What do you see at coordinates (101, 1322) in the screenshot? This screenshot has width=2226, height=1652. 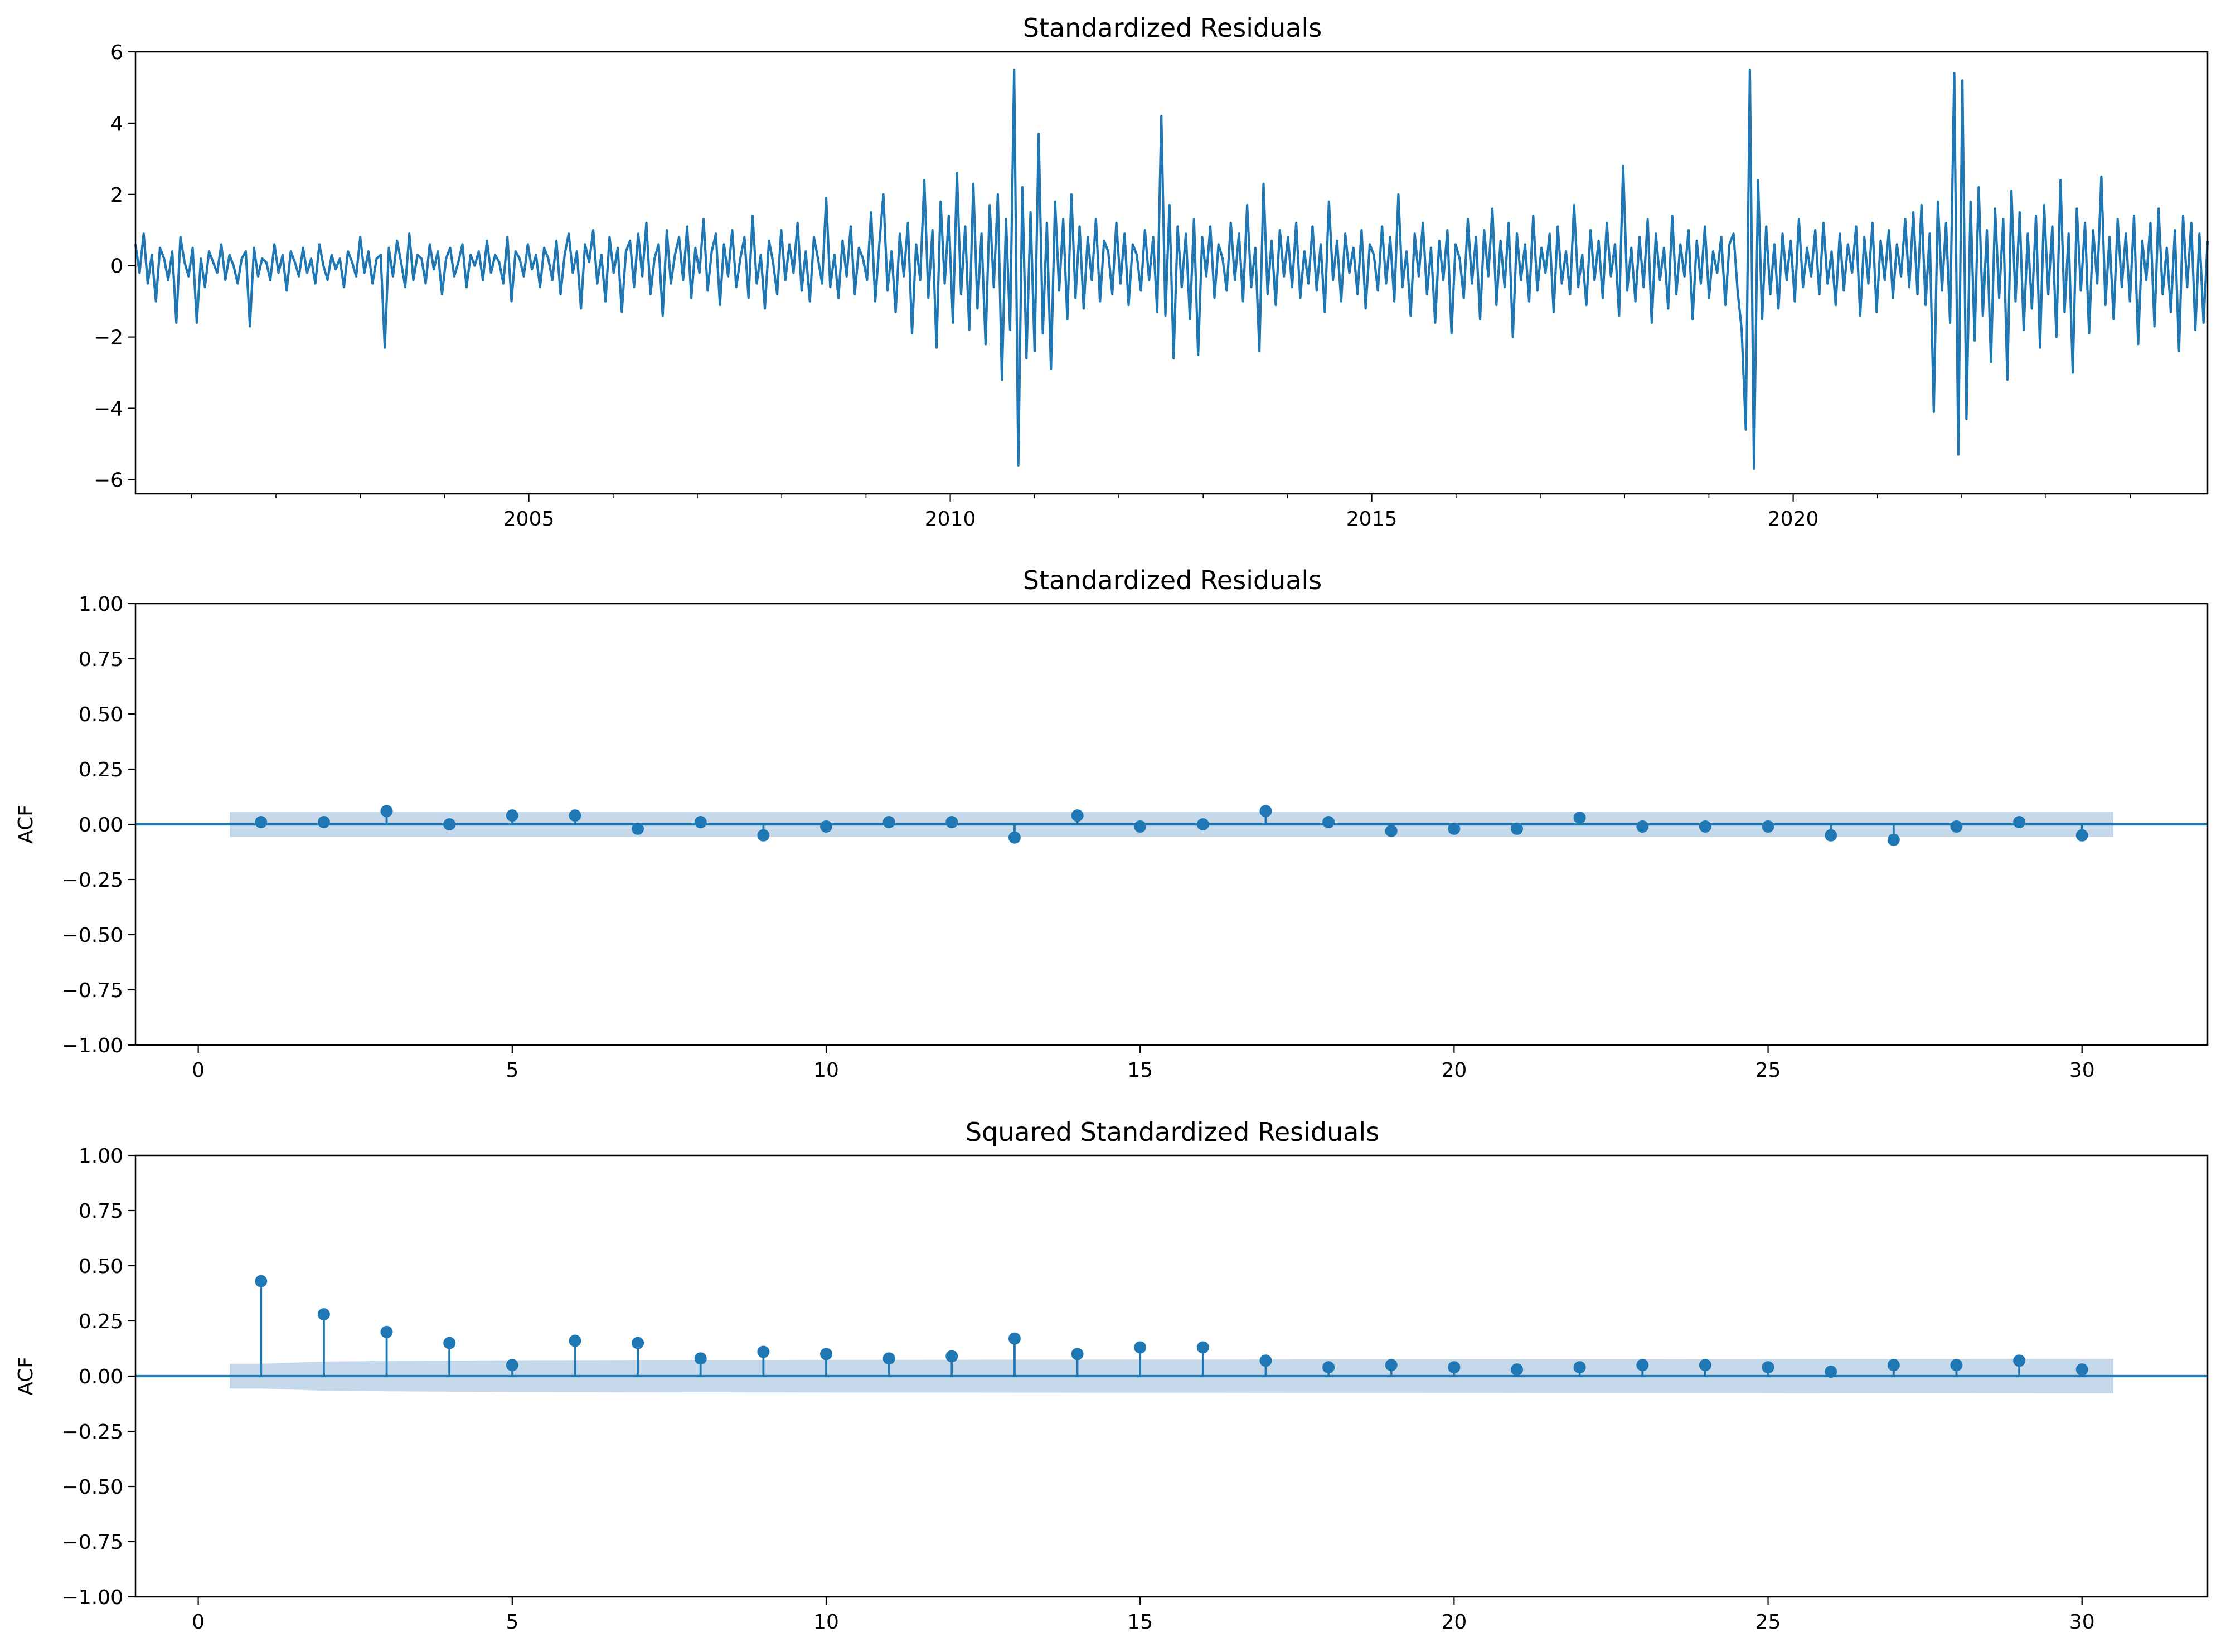 I see `y-tick-label: 0.25` at bounding box center [101, 1322].